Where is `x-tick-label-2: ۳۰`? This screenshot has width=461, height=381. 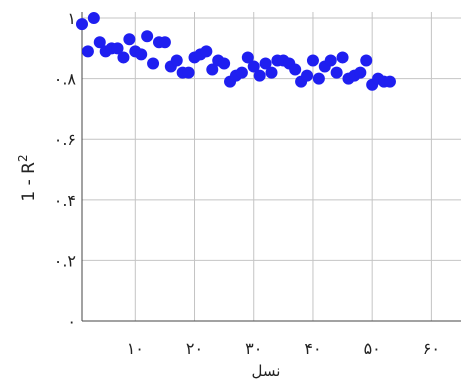
x-tick-label-2: ۳۰ is located at coordinates (253, 348).